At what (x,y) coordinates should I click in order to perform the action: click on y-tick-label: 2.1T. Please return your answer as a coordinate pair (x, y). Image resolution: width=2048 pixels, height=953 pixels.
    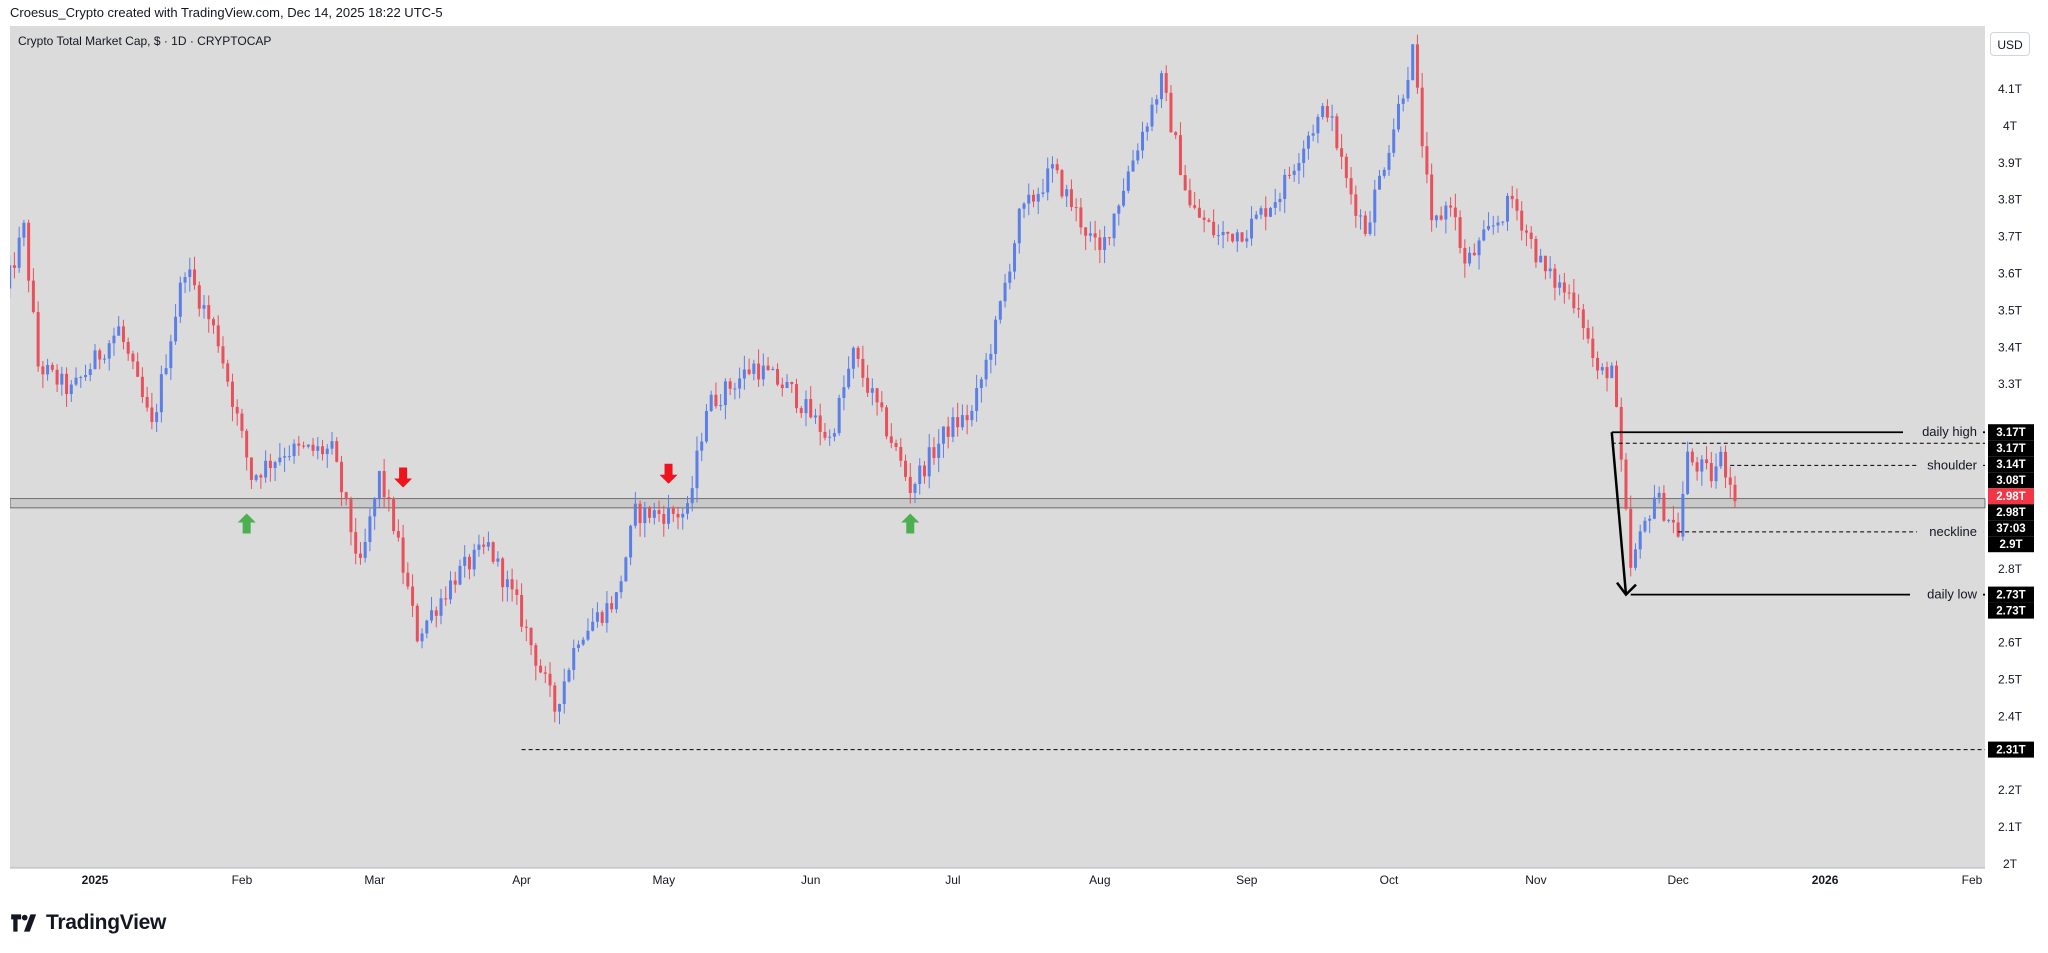
    Looking at the image, I should click on (2010, 827).